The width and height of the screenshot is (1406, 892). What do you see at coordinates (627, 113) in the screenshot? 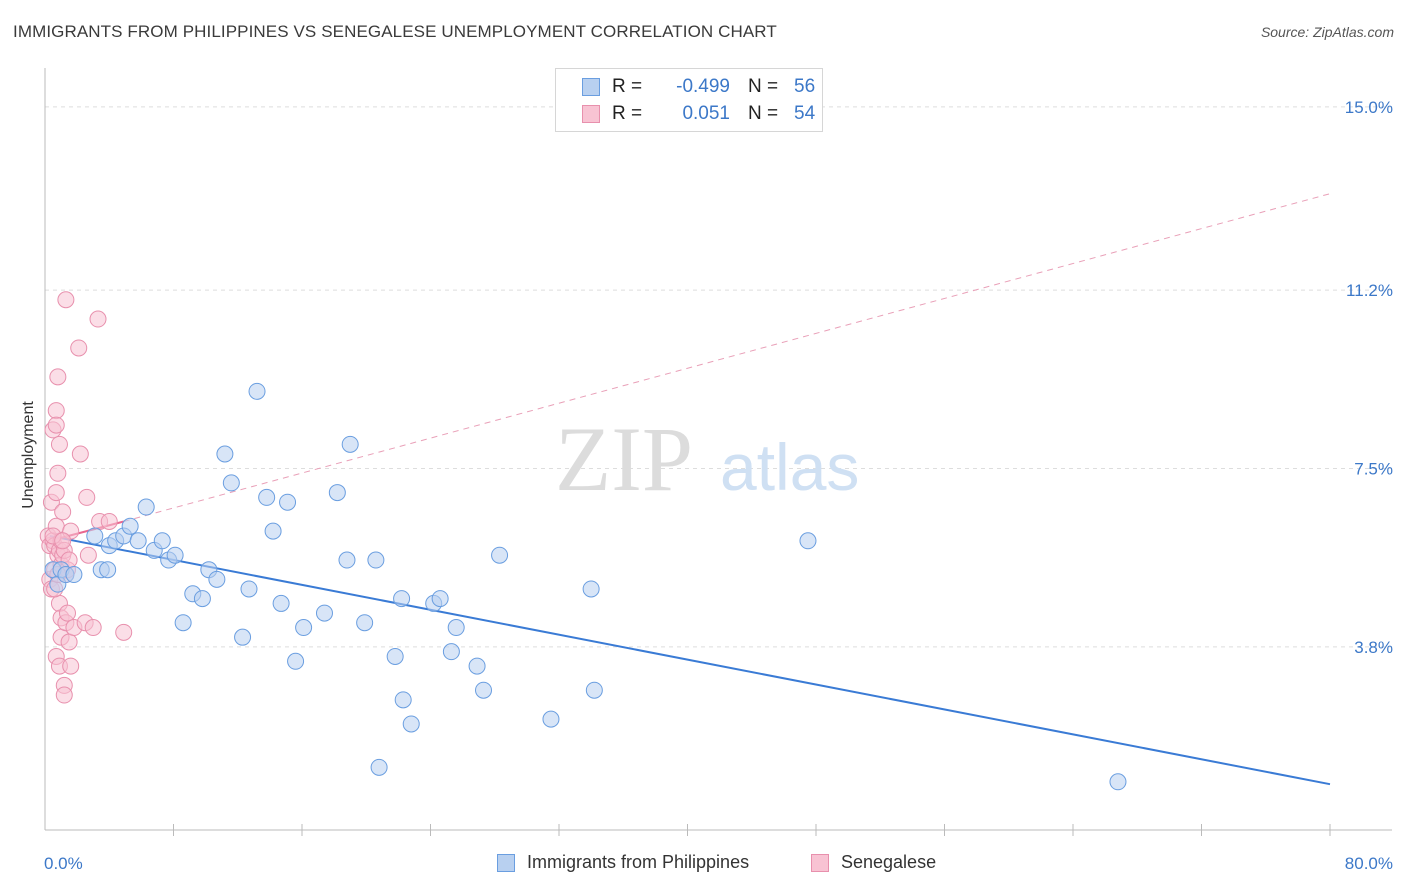
I see `legend-r-label: R =` at bounding box center [627, 113].